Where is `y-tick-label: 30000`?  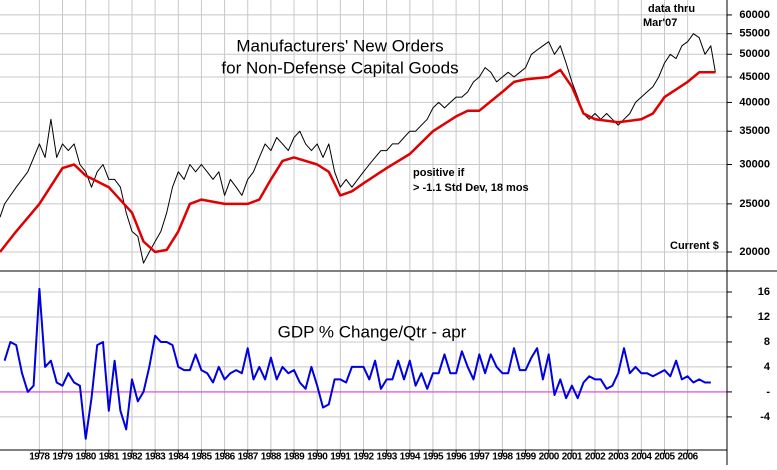
y-tick-label: 30000 is located at coordinates (754, 164).